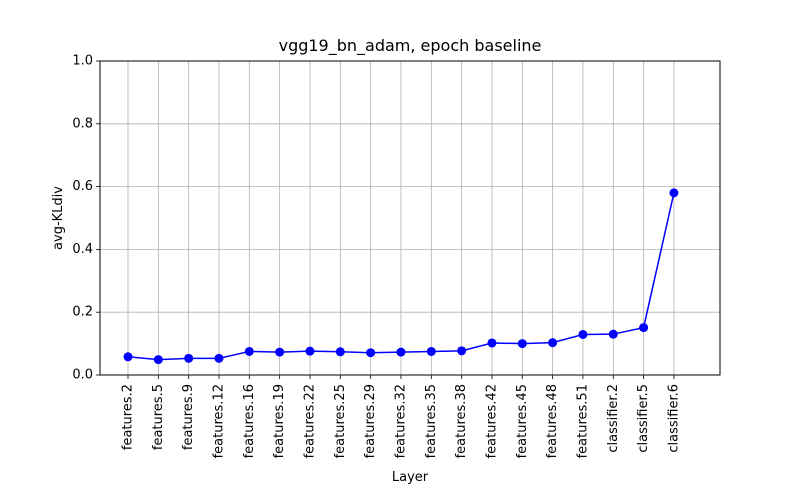  What do you see at coordinates (309, 421) in the screenshot?
I see `x-tick-label: features.22` at bounding box center [309, 421].